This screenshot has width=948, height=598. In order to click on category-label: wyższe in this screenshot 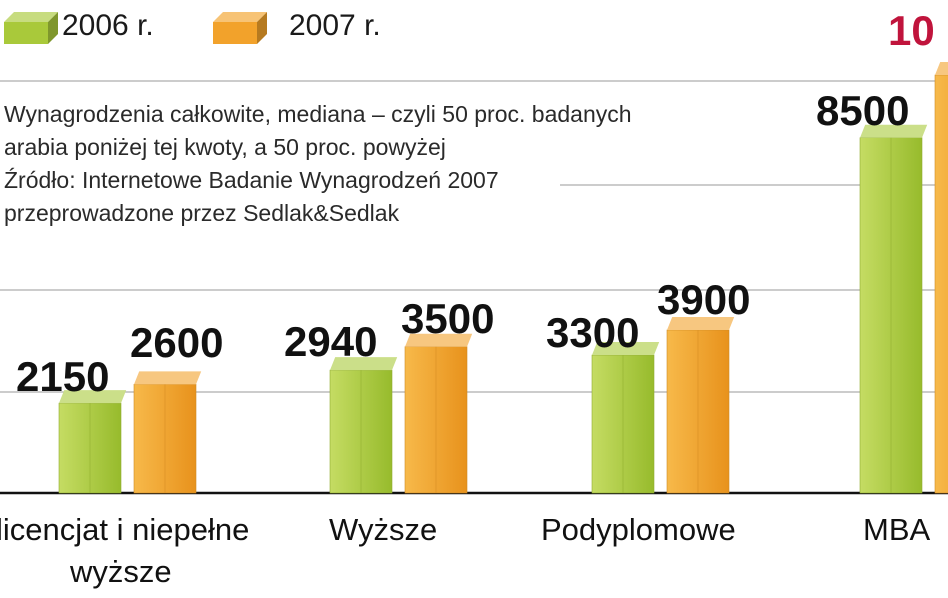, I will do `click(120, 571)`.